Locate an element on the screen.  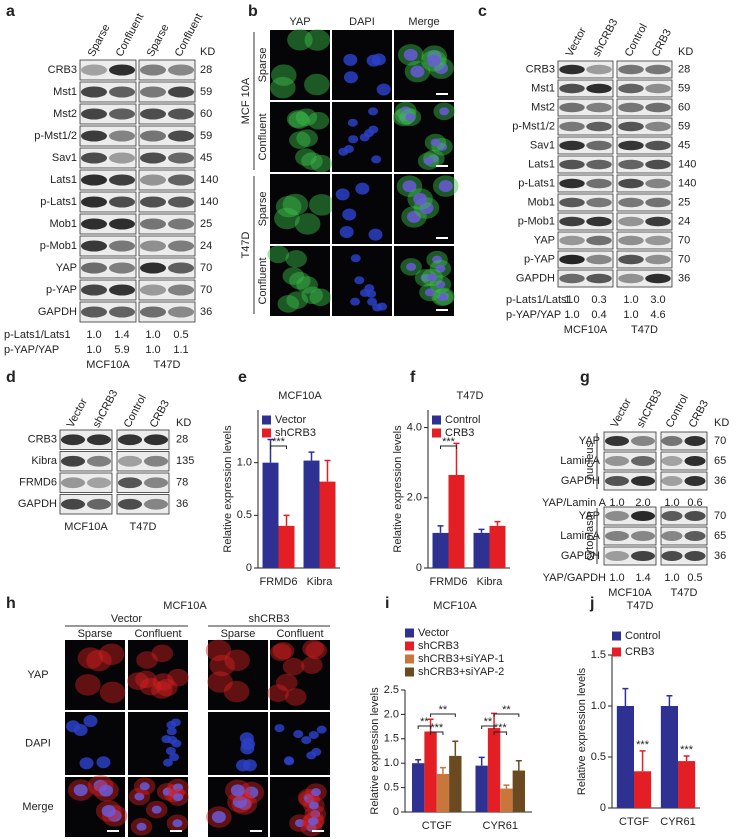
ratio-value: 1.0 is located at coordinates (671, 578).